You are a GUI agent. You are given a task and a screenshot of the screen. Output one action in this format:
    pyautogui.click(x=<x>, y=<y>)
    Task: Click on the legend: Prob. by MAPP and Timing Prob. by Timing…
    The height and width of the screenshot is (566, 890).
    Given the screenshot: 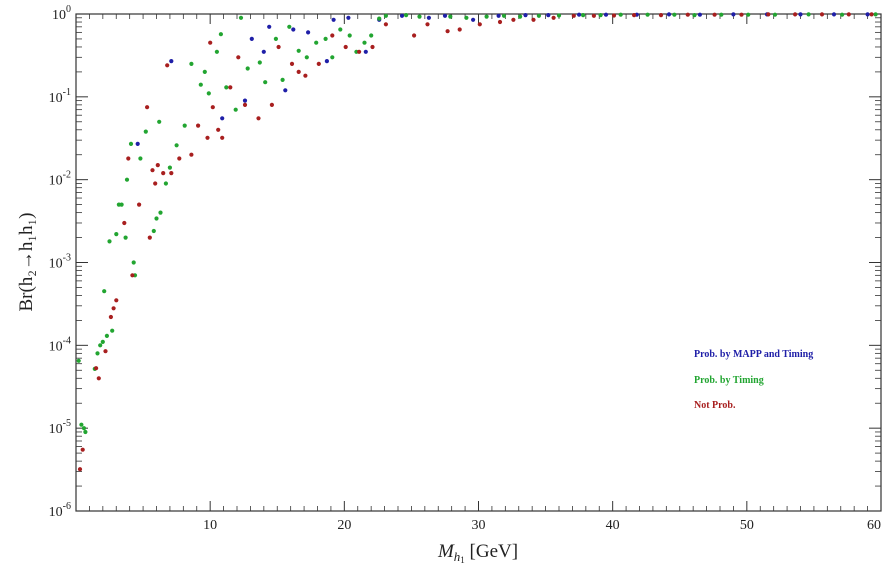 What is the action you would take?
    pyautogui.click(x=753, y=380)
    